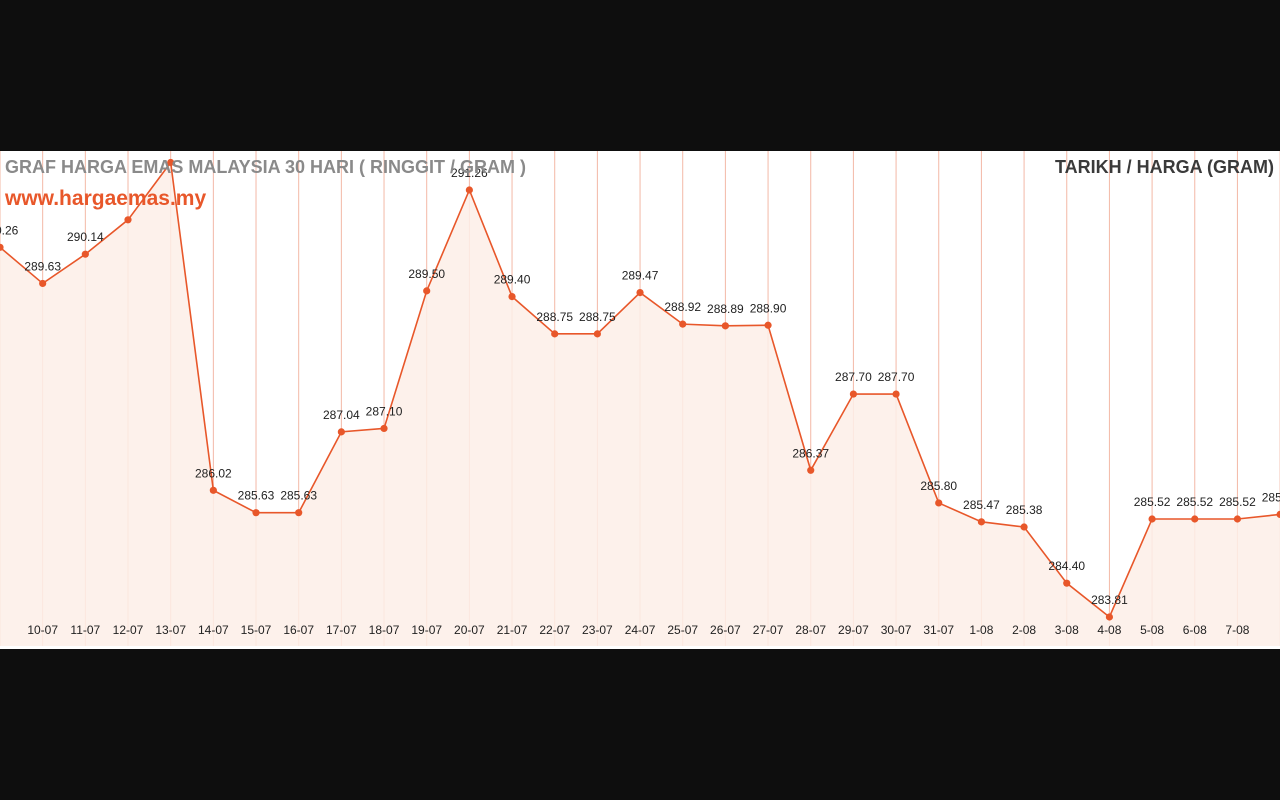 This screenshot has width=1280, height=800. Describe the element at coordinates (9, 230) in the screenshot. I see `data-label: 290.26` at that location.